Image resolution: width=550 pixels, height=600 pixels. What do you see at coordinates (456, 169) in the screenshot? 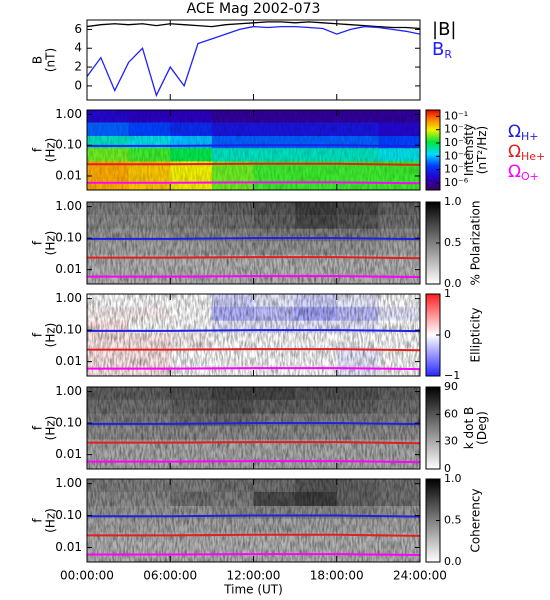
I see `colorbar-tick-label: 10⁻⁵` at bounding box center [456, 169].